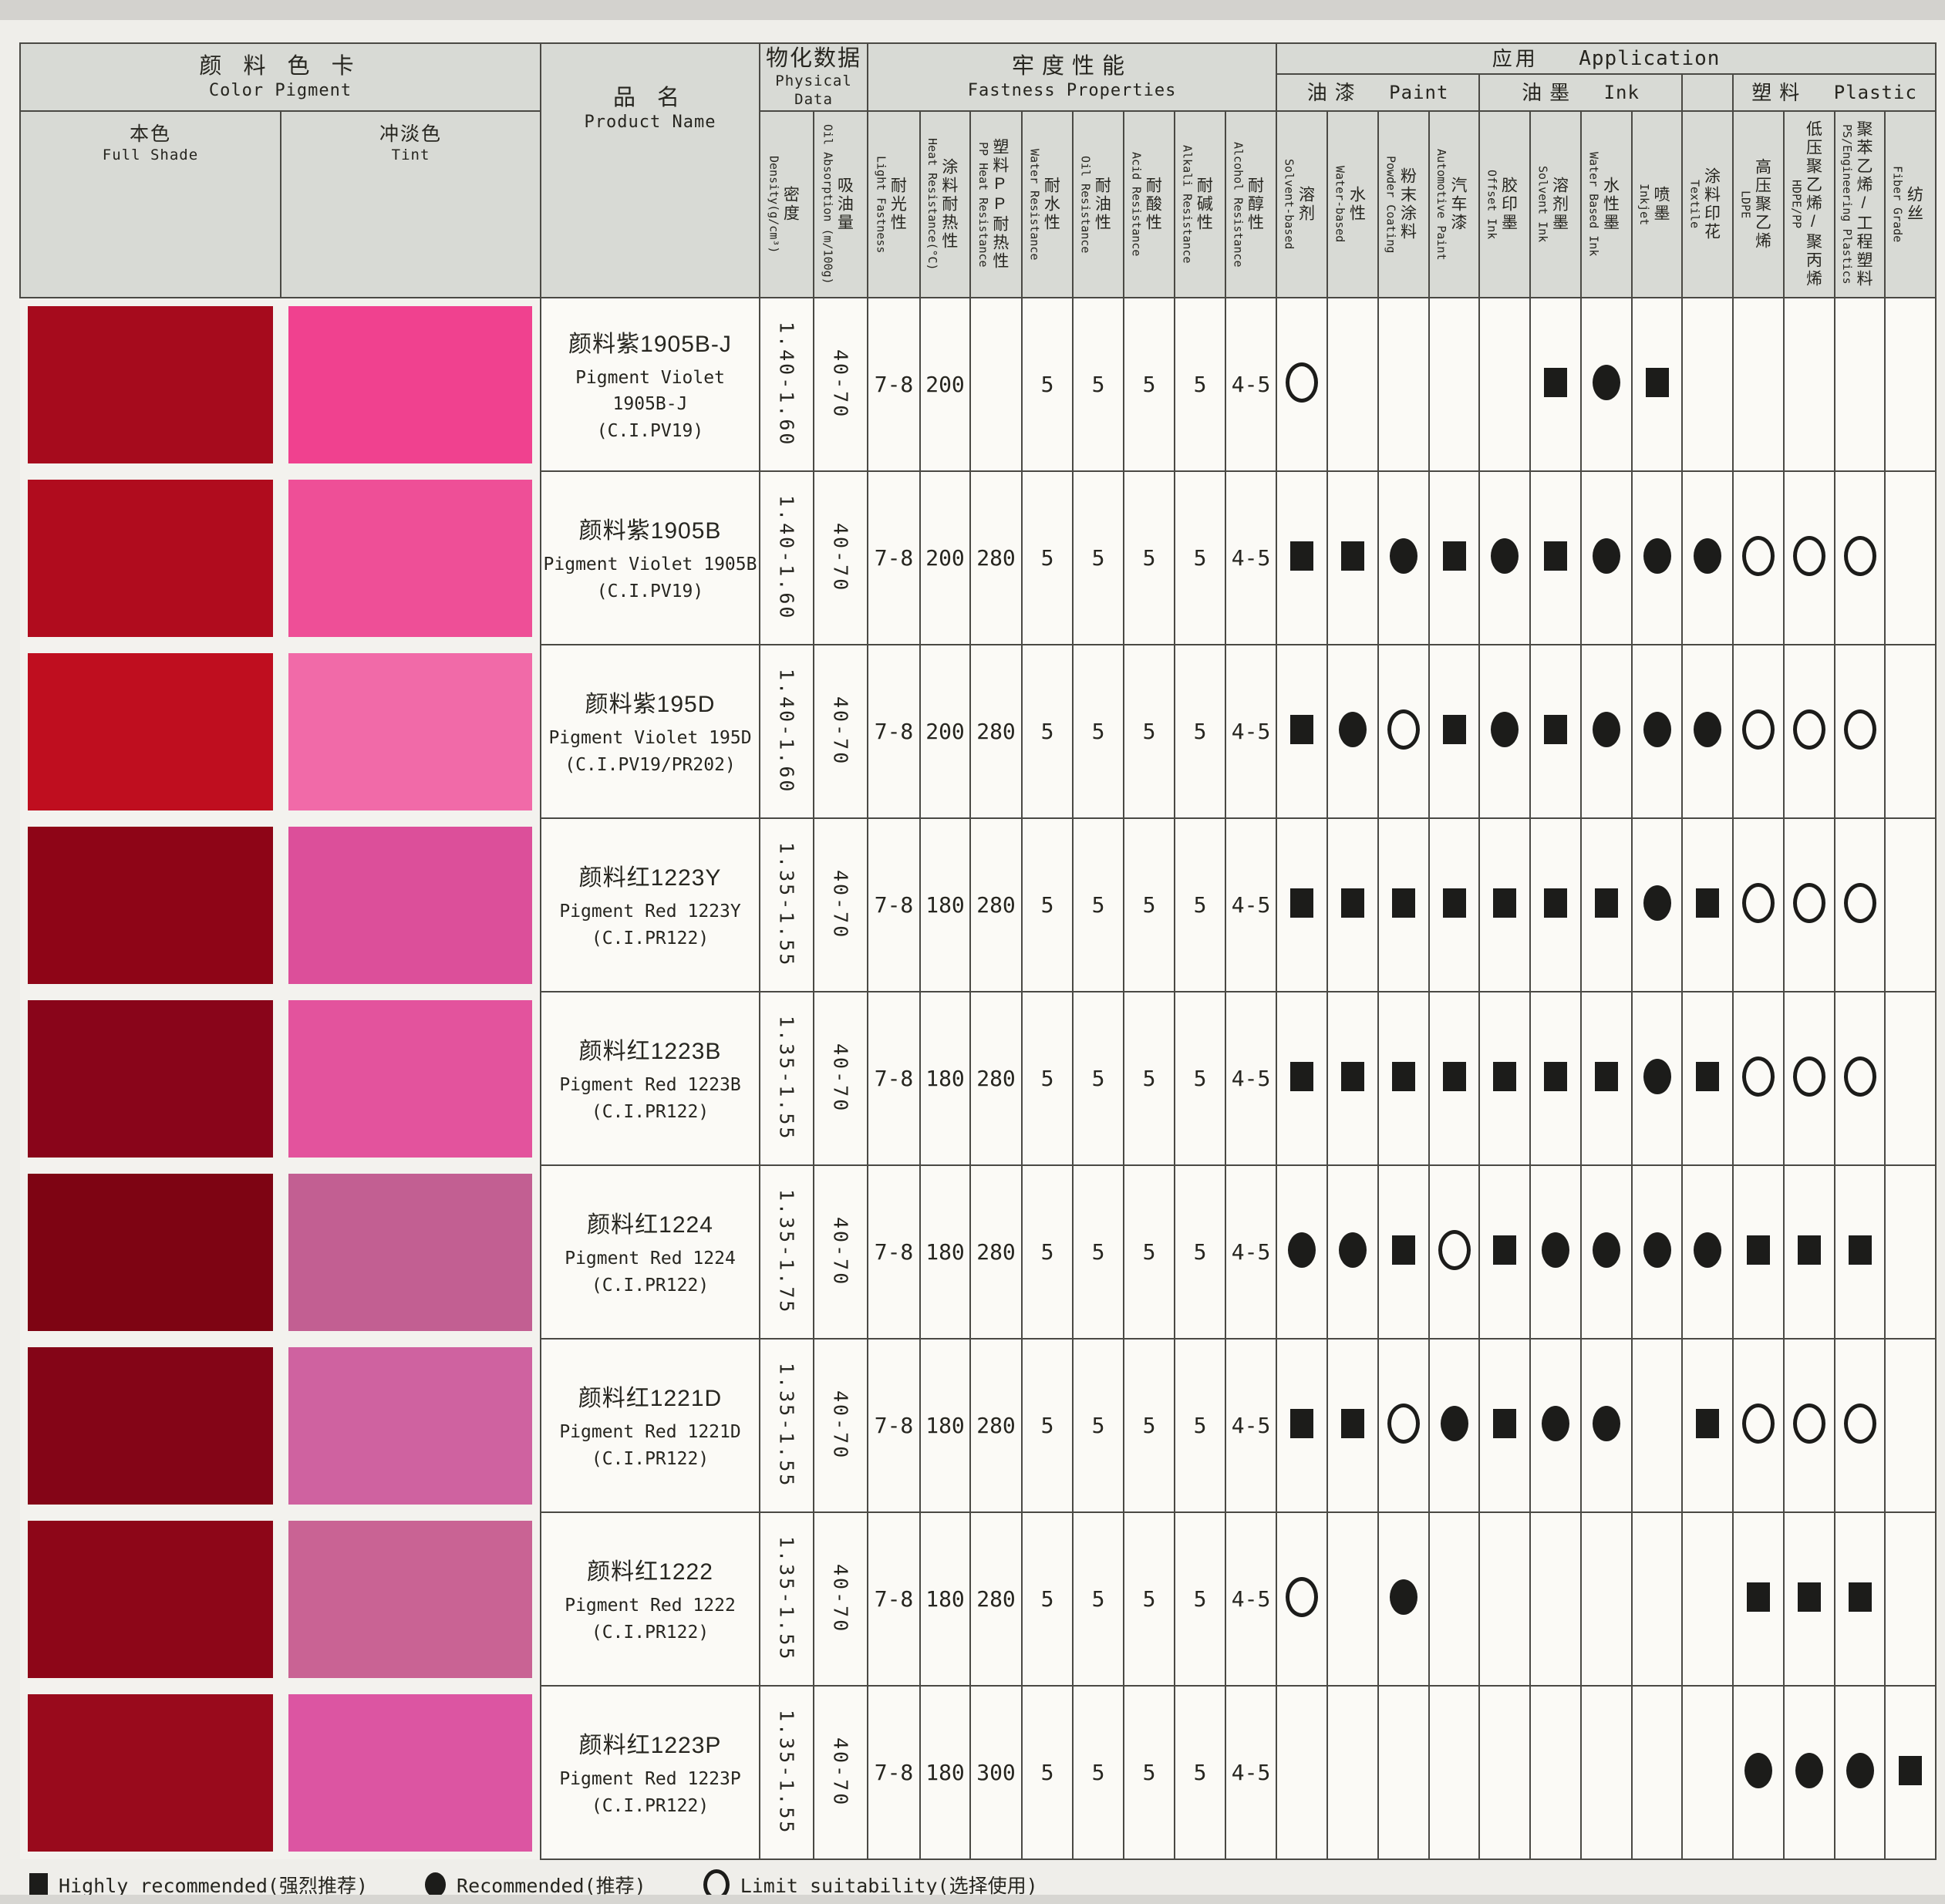  I want to click on legend-label: Limit suitability(选择使用), so click(889, 1886).